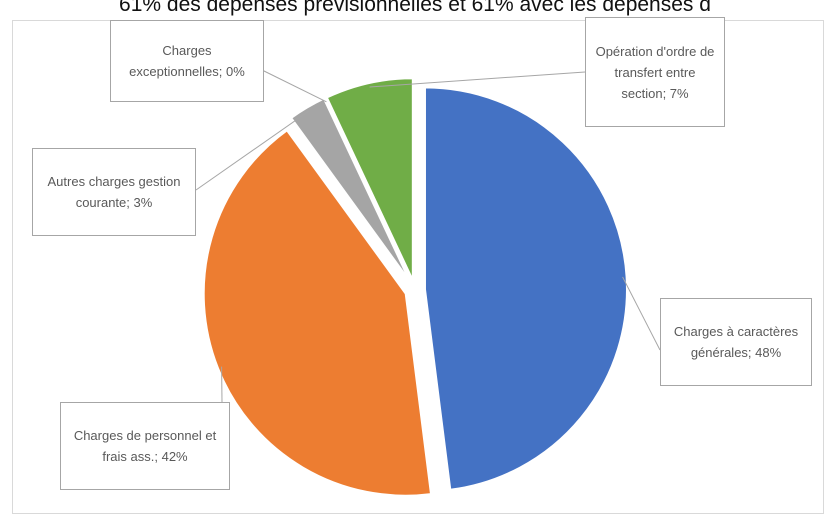 The height and width of the screenshot is (520, 830). Describe the element at coordinates (187, 61) in the screenshot. I see `label-charges-exceptionnelles: Charges exceptionnelles; 0%` at that location.